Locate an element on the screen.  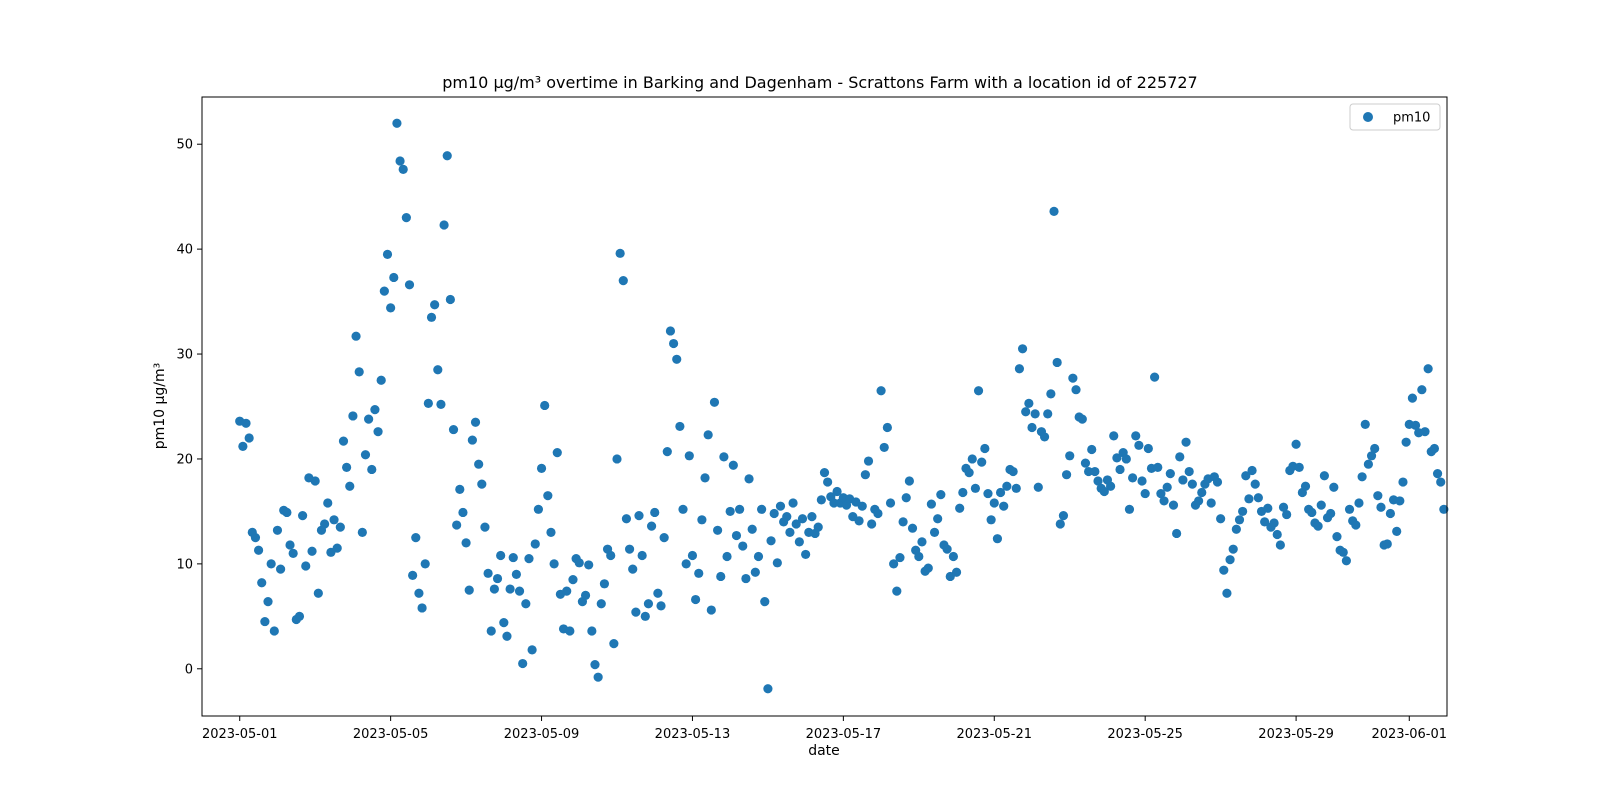
y-axis-label: pm10 µg/m³ is located at coordinates (160, 406).